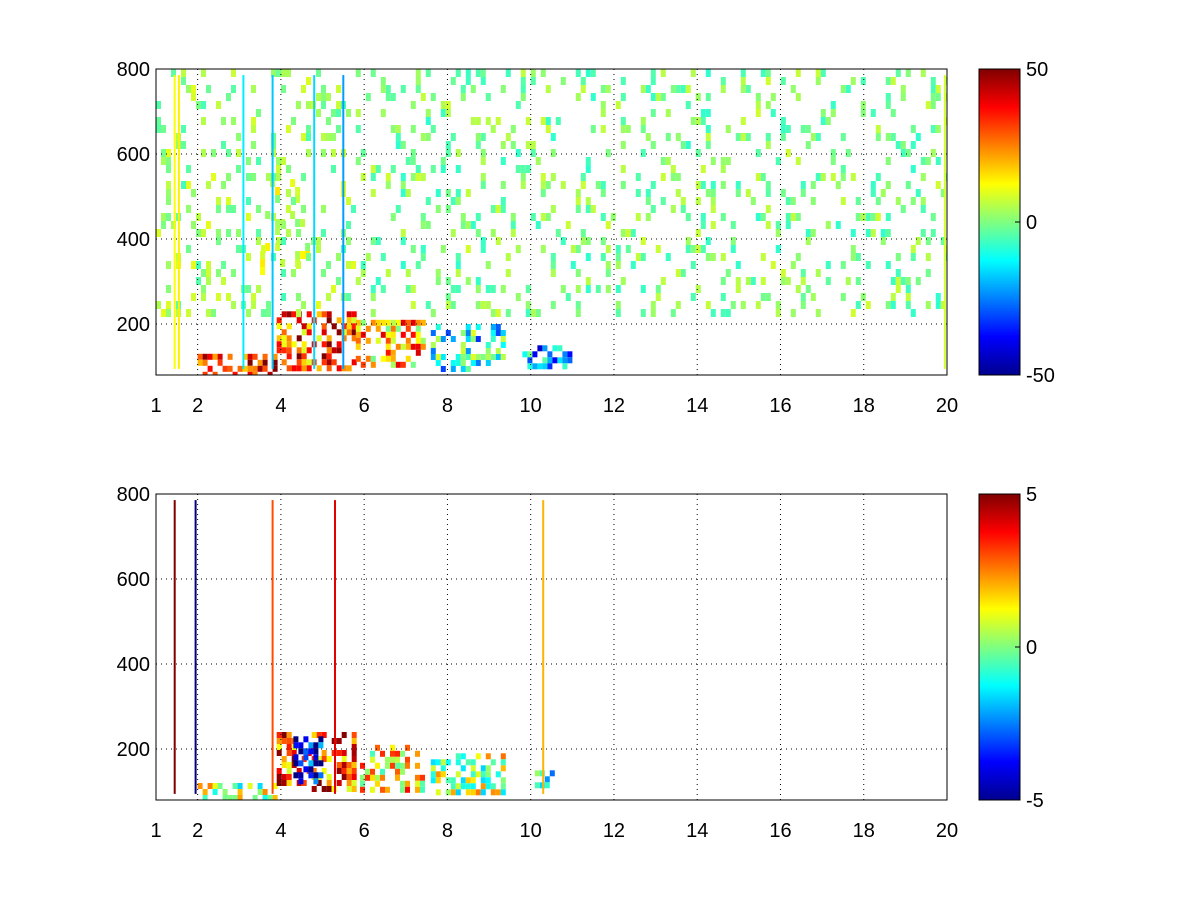  I want to click on y-tick-label: 400, so click(133, 240).